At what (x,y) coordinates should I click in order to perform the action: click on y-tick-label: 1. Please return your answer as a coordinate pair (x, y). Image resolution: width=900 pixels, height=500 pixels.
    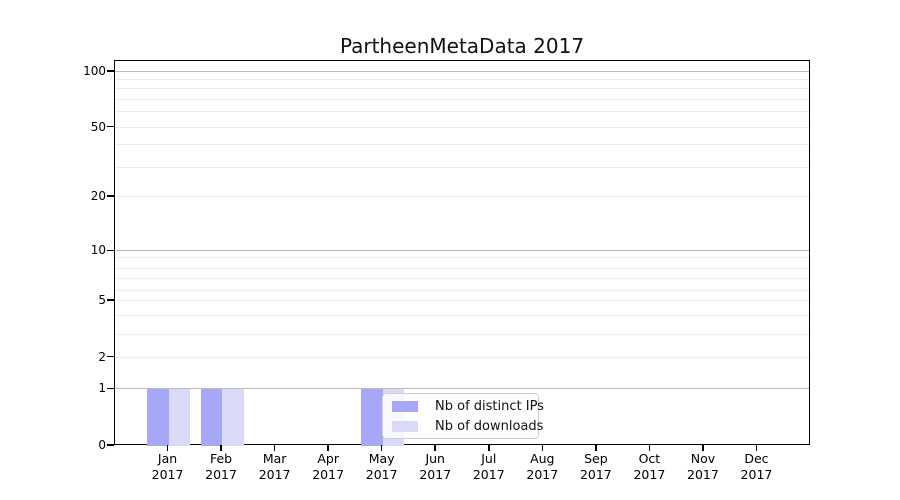
    Looking at the image, I should click on (102, 388).